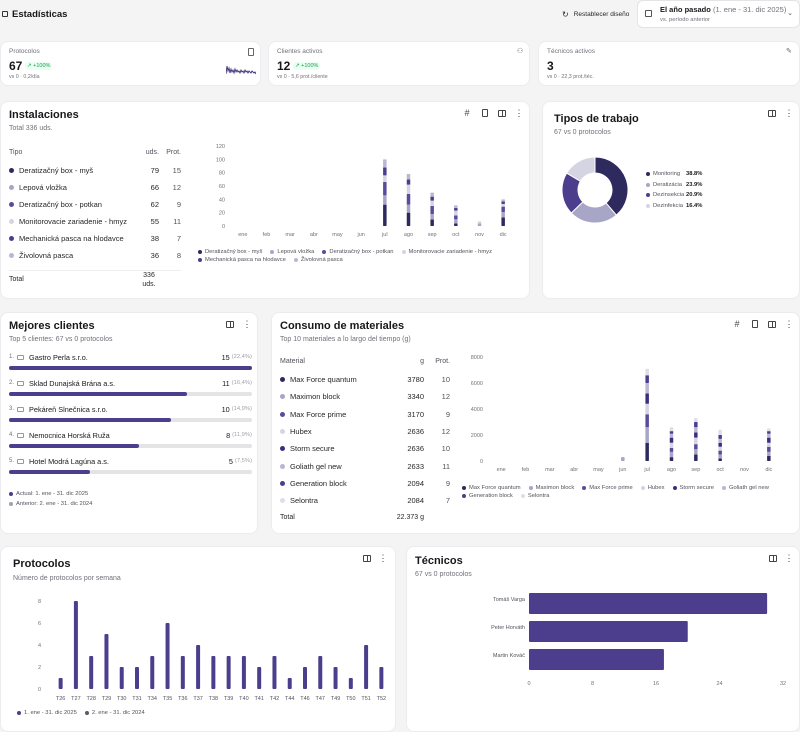 The width and height of the screenshot is (800, 732). Describe the element at coordinates (130, 362) in the screenshot. I see `client-row: 1. Gastro Perla s.r.o. 15 (22,4%)` at that location.